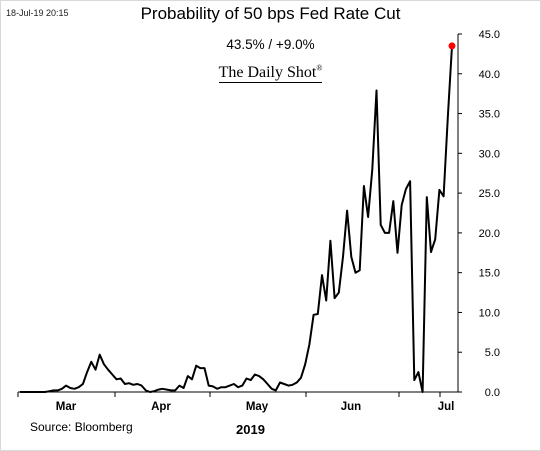 Image resolution: width=541 pixels, height=451 pixels. Describe the element at coordinates (37, 13) in the screenshot. I see `timestamp: 18-Jul-19 20:15` at that location.